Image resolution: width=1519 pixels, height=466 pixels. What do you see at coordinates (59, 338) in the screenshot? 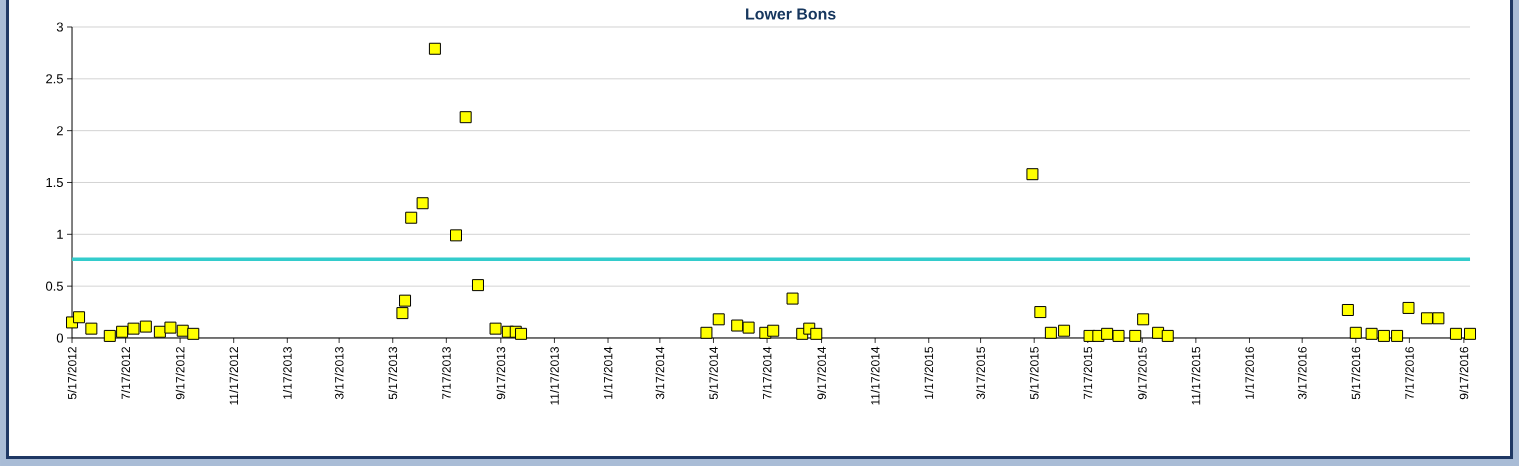
I see `y-tick-label: 0` at bounding box center [59, 338].